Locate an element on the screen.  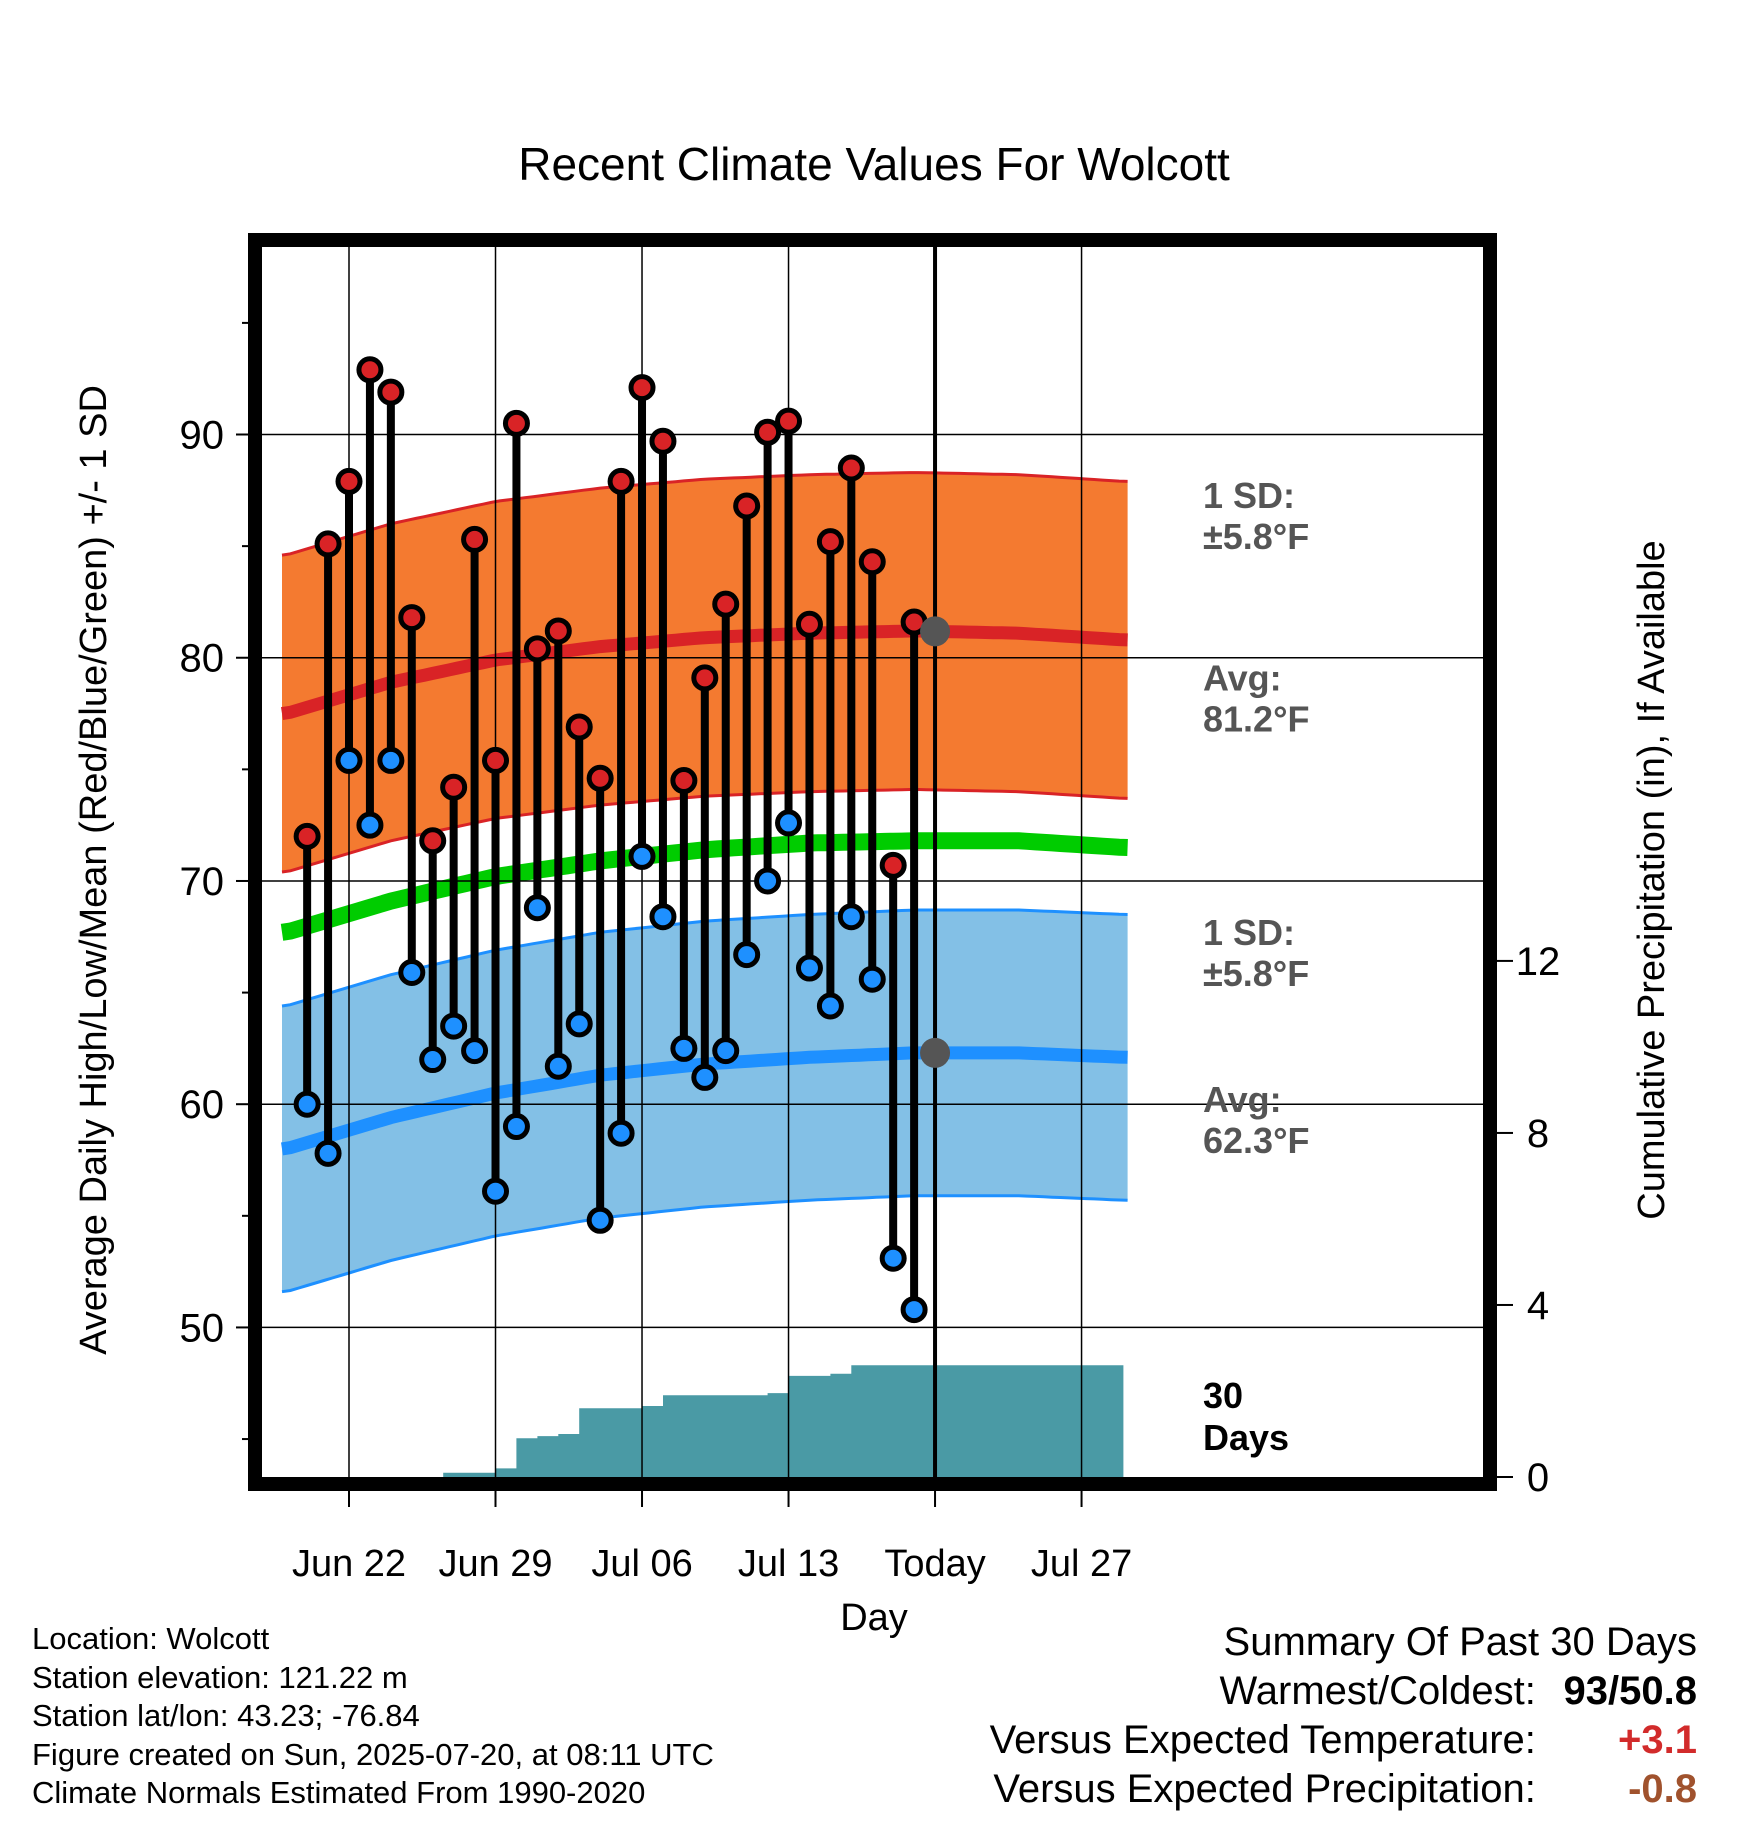
high-normal-mean-line is located at coordinates (704, 672).